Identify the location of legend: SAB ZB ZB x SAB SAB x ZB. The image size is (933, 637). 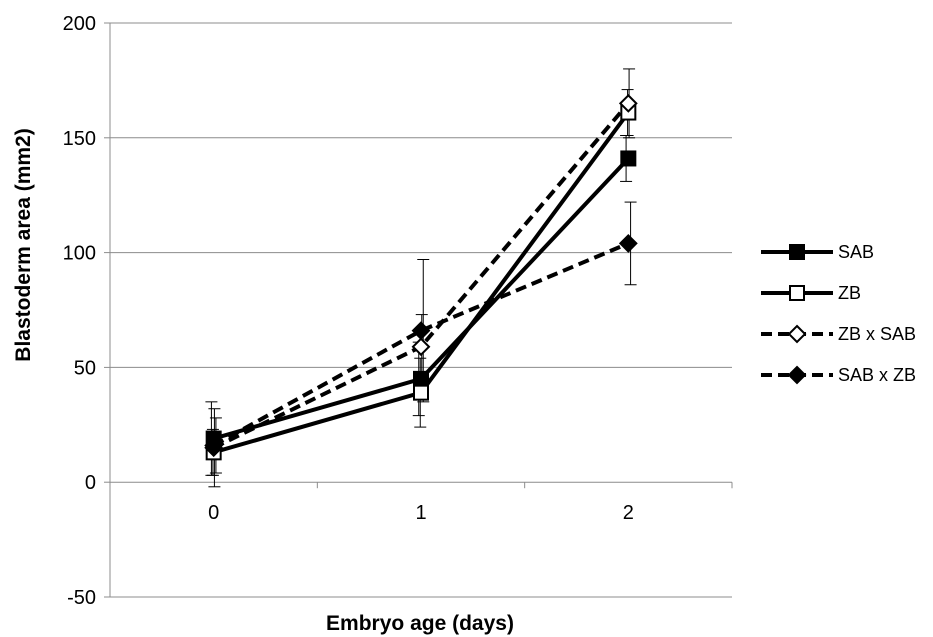
(838, 313).